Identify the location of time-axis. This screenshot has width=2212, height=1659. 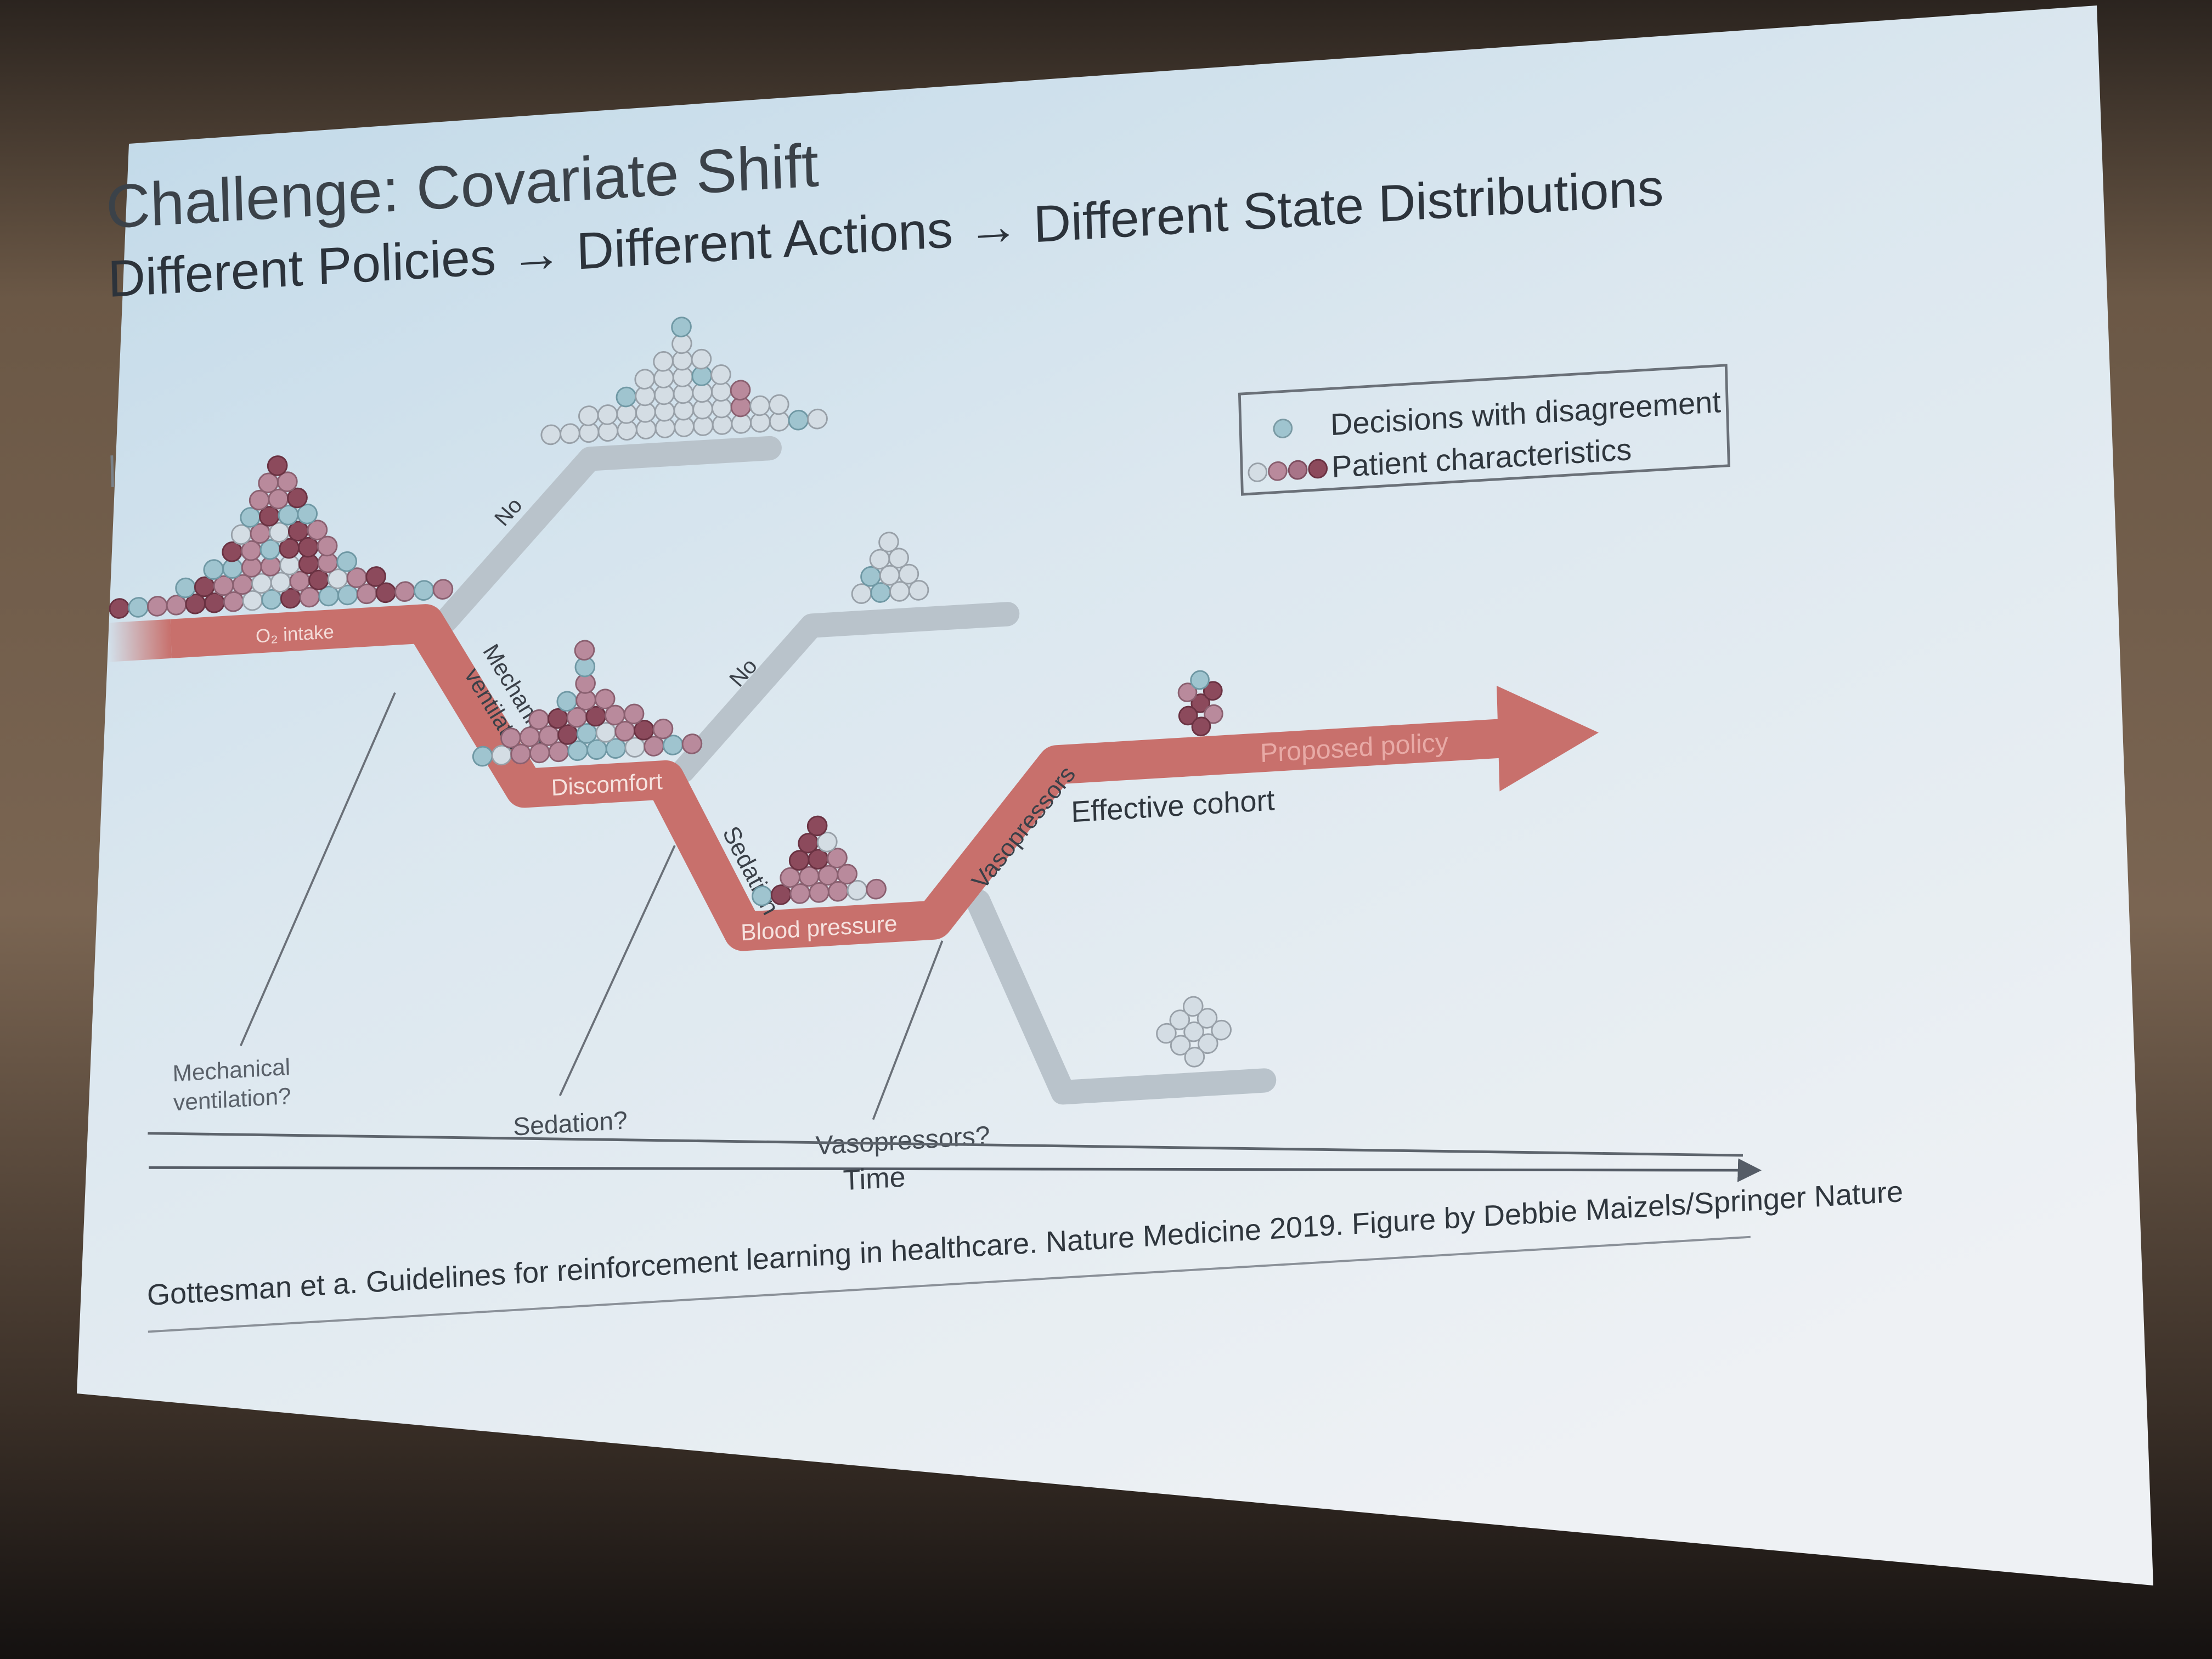
(955, 1170).